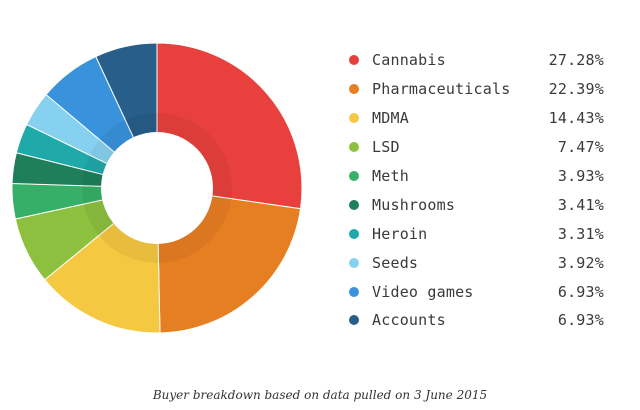  I want to click on legend-value: 22.39%, so click(576, 89).